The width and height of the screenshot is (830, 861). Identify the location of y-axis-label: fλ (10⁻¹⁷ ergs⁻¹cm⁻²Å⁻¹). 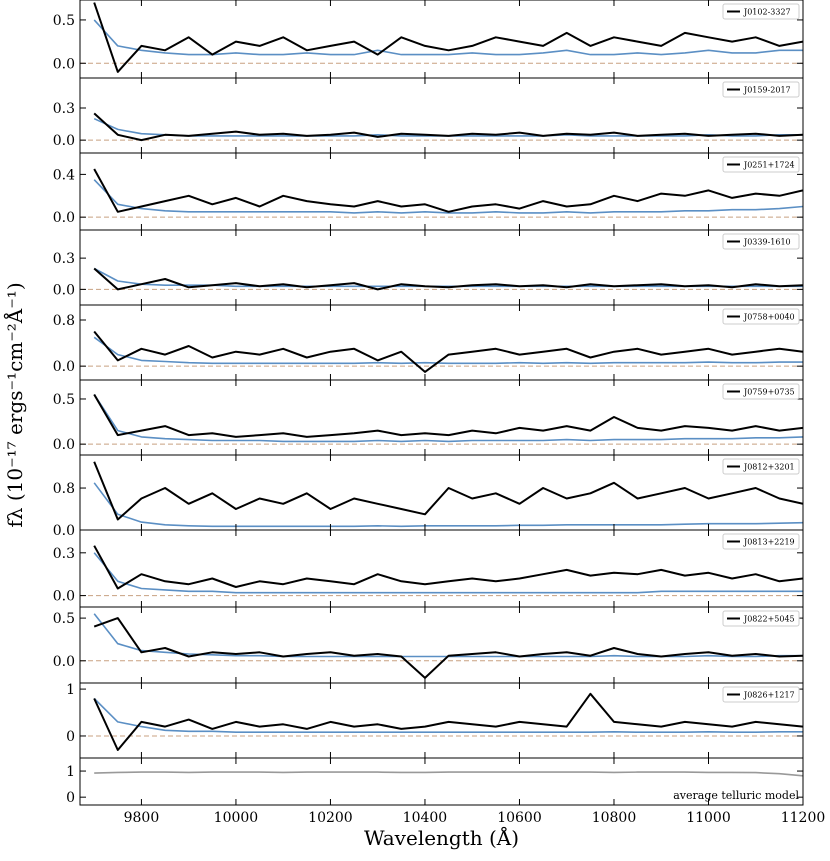
(14, 404).